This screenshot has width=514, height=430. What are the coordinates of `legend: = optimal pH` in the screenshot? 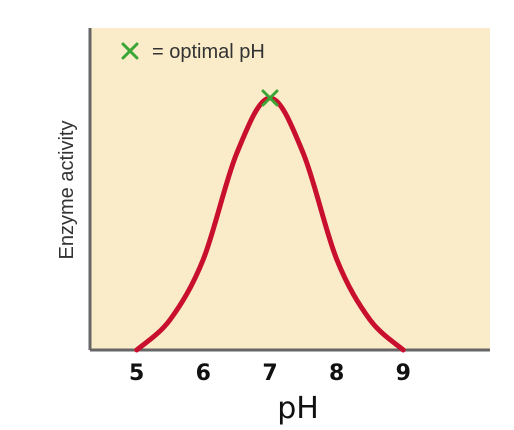 It's located at (193, 52).